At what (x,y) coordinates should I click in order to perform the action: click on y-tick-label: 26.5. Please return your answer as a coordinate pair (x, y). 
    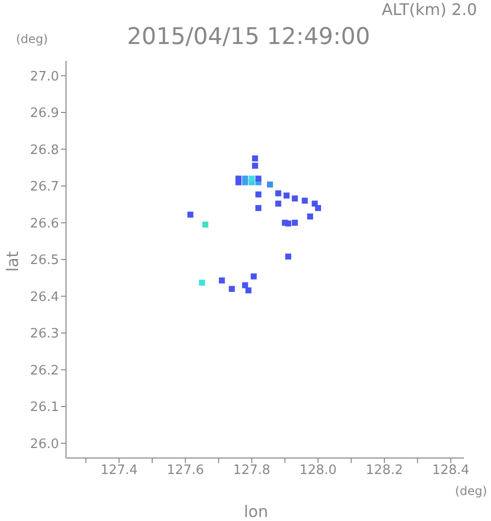
    Looking at the image, I should click on (44, 260).